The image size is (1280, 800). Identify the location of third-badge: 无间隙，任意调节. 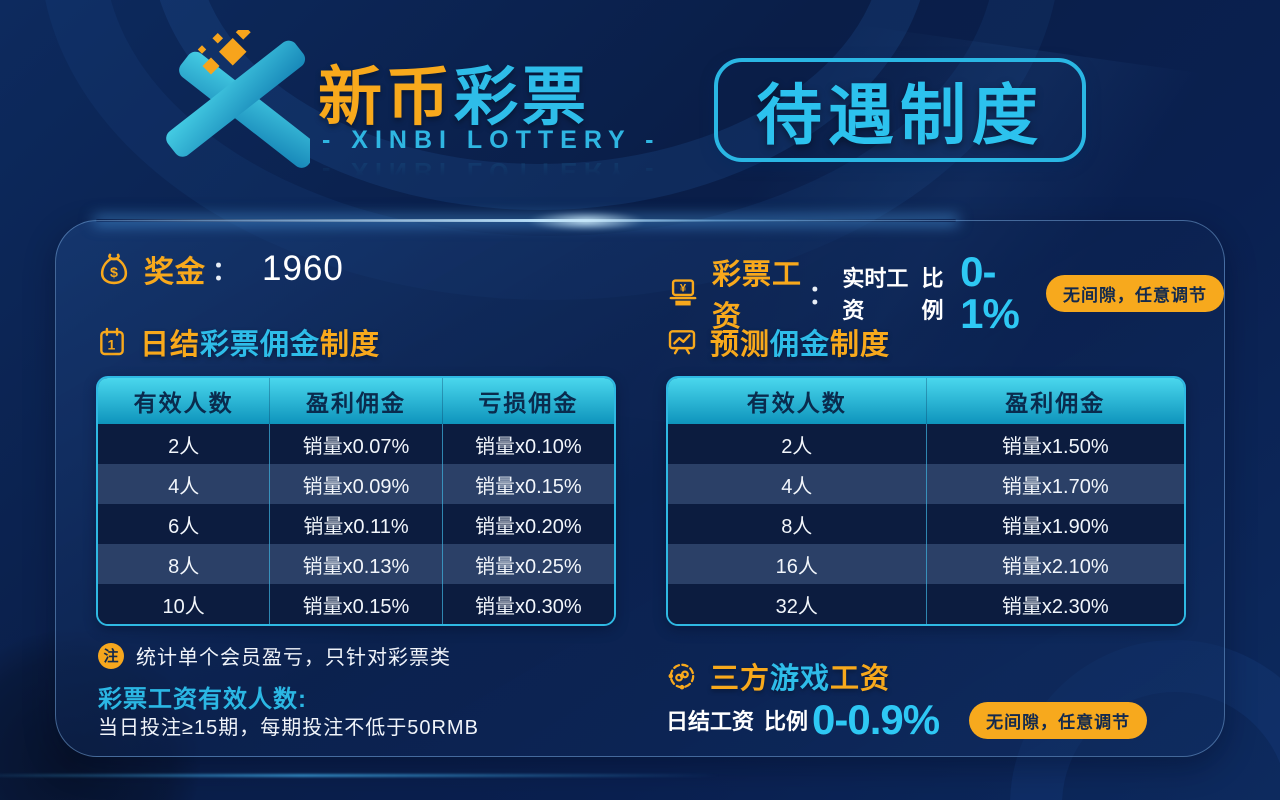
(1058, 720).